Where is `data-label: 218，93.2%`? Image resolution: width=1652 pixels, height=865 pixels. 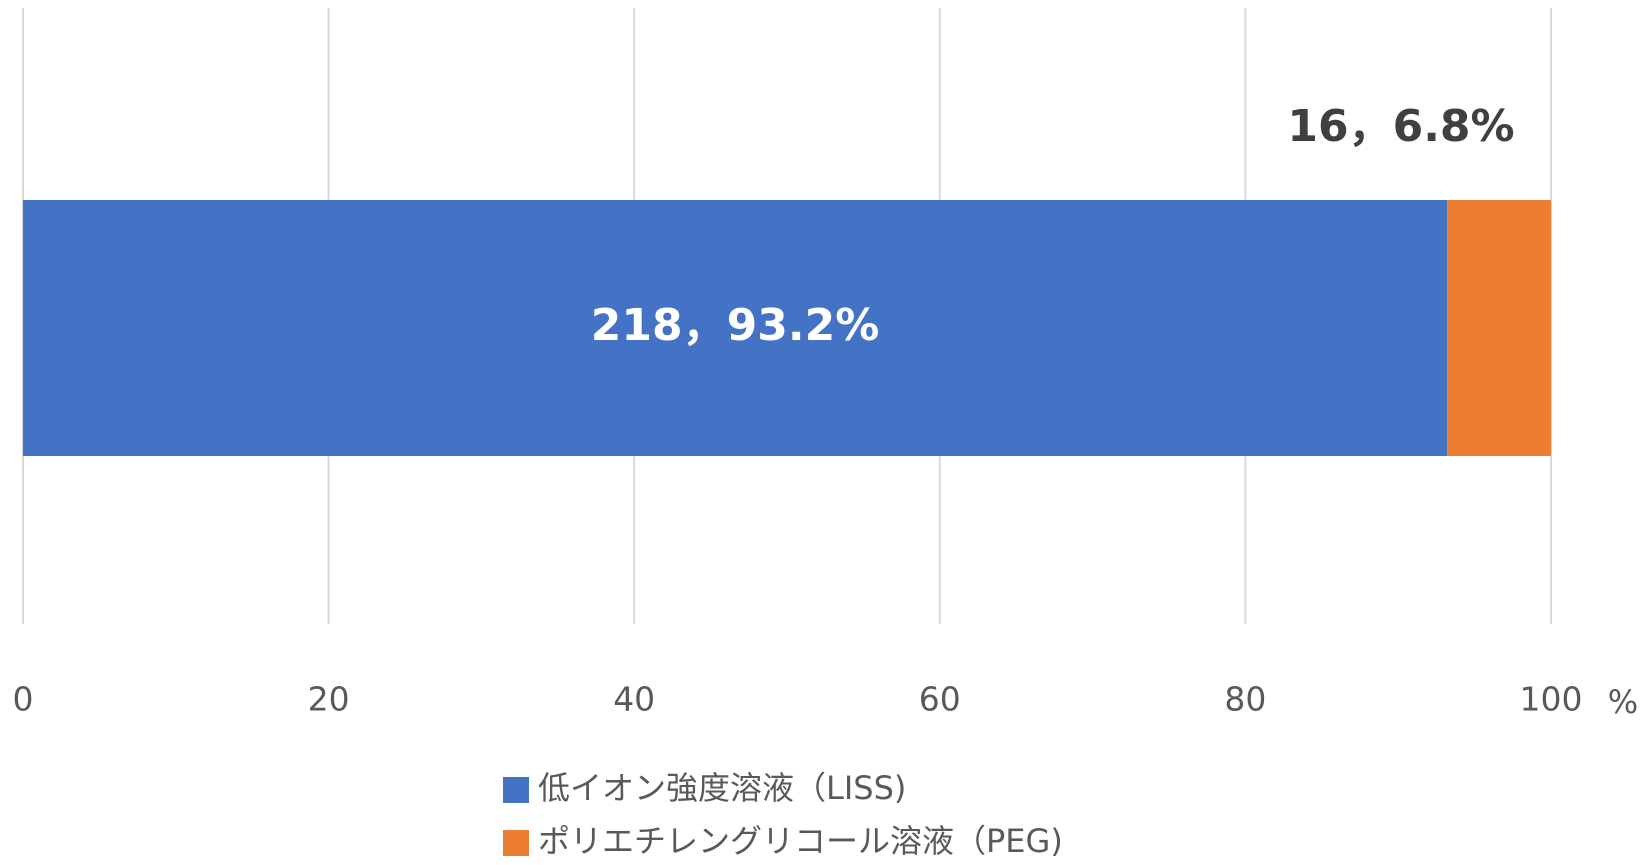 data-label: 218，93.2% is located at coordinates (735, 325).